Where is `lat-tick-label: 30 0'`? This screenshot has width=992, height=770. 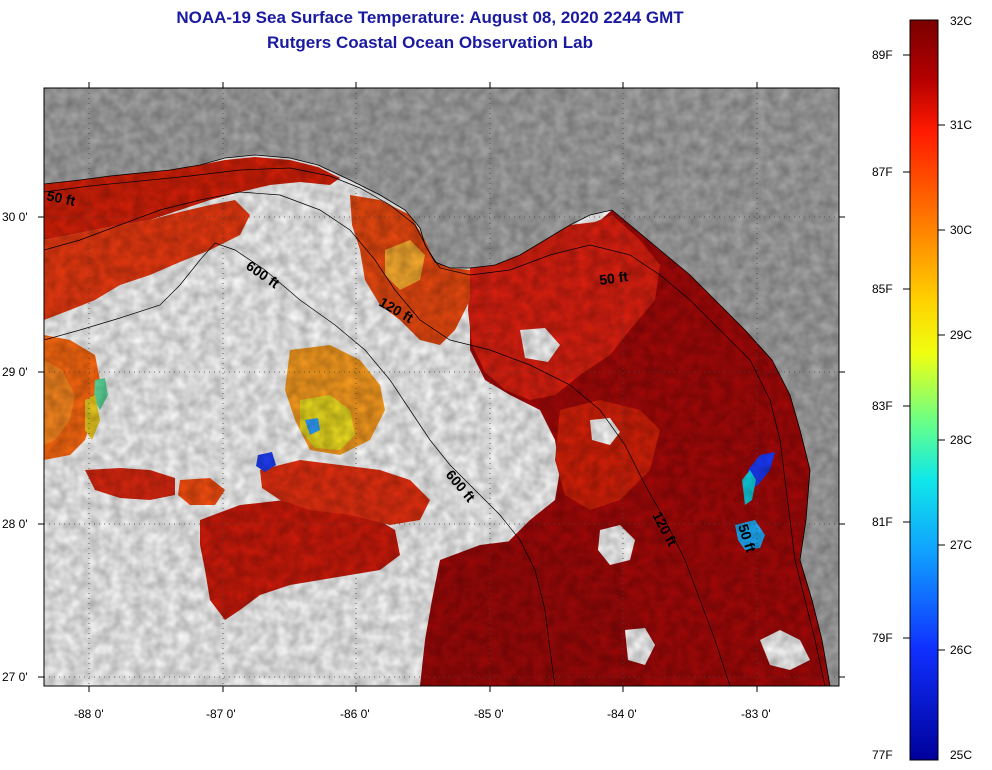 lat-tick-label: 30 0' is located at coordinates (15, 217).